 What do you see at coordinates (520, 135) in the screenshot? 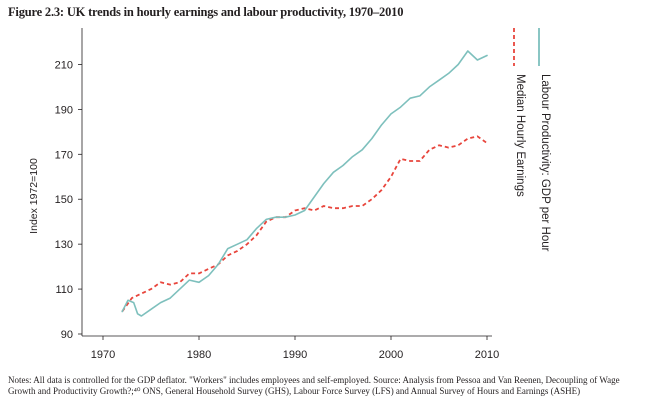
I see `legend-label-median-hourly-earnings: Median Hourly Earnings` at bounding box center [520, 135].